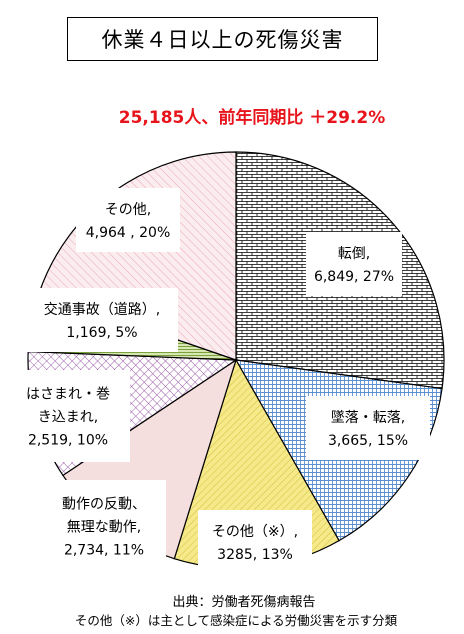 The width and height of the screenshot is (464, 634). I want to click on slice-category-label-6: 交通事故（道路）,, so click(102, 309).